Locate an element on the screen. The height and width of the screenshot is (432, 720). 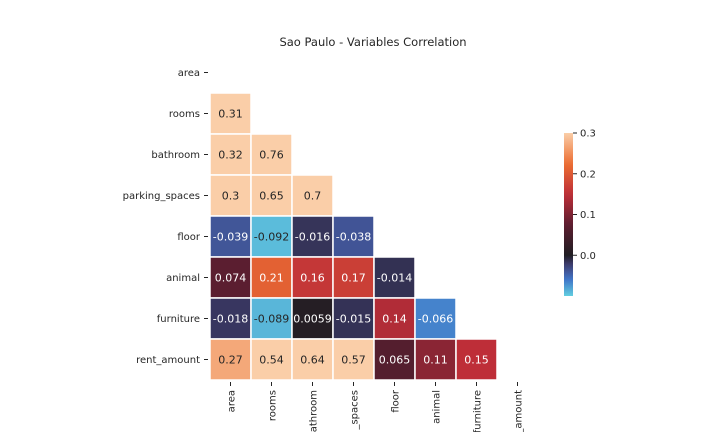
x-tick-label: athroom is located at coordinates (314, 411).